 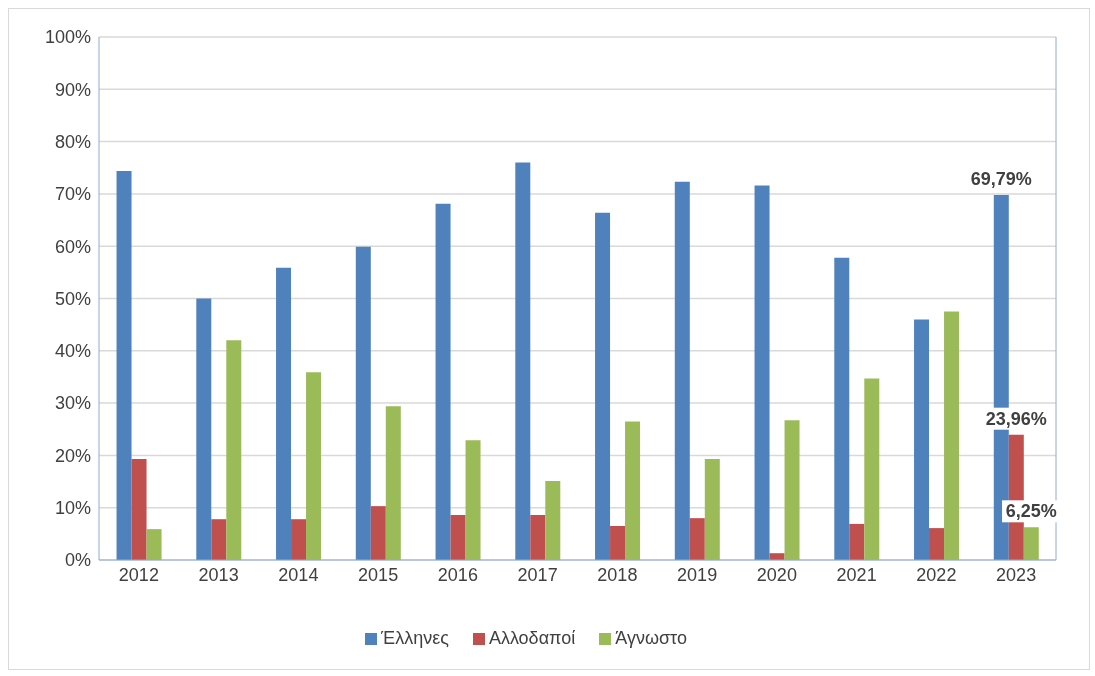 What do you see at coordinates (72, 298) in the screenshot?
I see `y-tick-label: 50%` at bounding box center [72, 298].